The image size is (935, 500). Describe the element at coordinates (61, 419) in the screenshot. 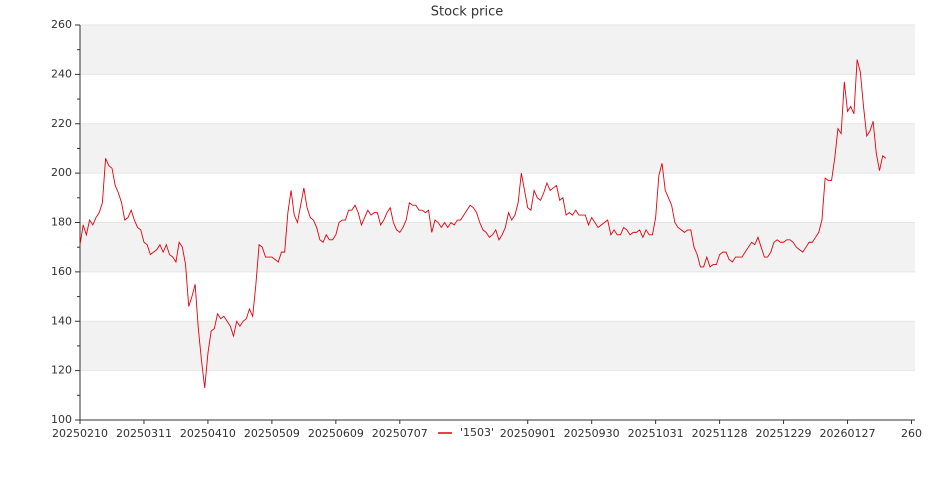

I see `y-tick-label: 100` at that location.